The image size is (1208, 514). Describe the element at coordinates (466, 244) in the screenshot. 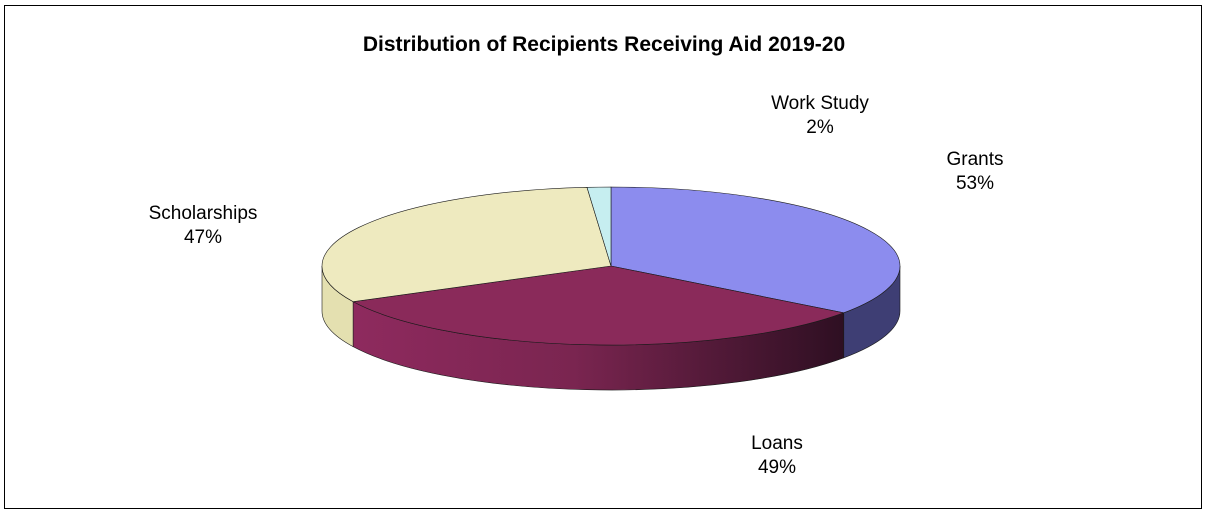

I see `pie-slice-scholarships` at that location.